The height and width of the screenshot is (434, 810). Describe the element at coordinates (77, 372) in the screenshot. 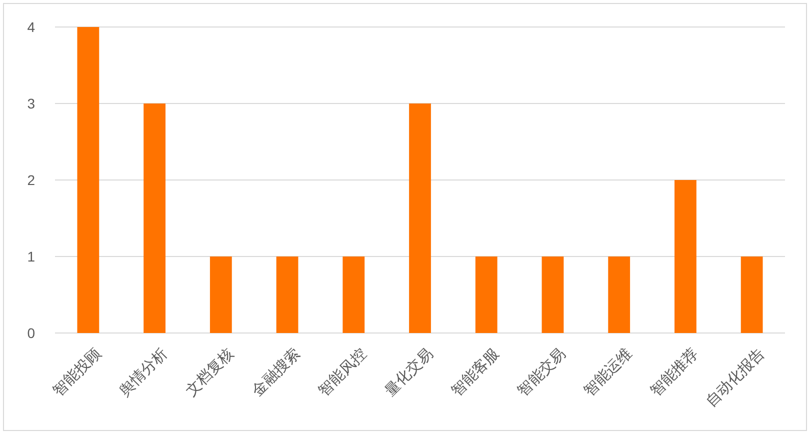

I see `x-tick-label: 智能投顾` at that location.